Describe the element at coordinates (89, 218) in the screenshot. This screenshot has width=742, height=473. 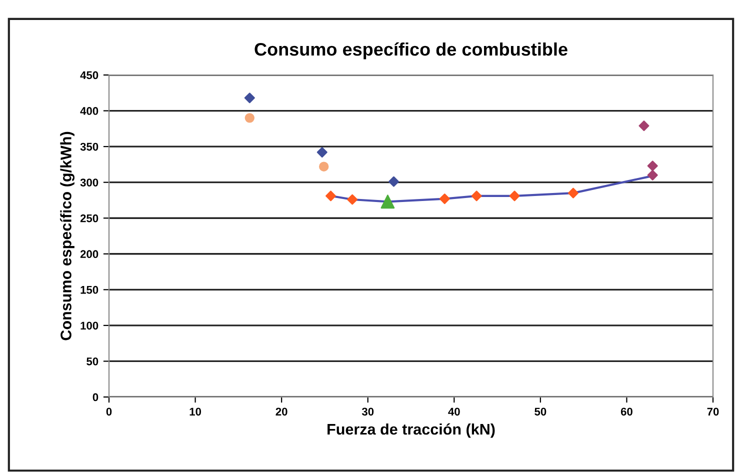
I see `y-tick-label: 250` at that location.